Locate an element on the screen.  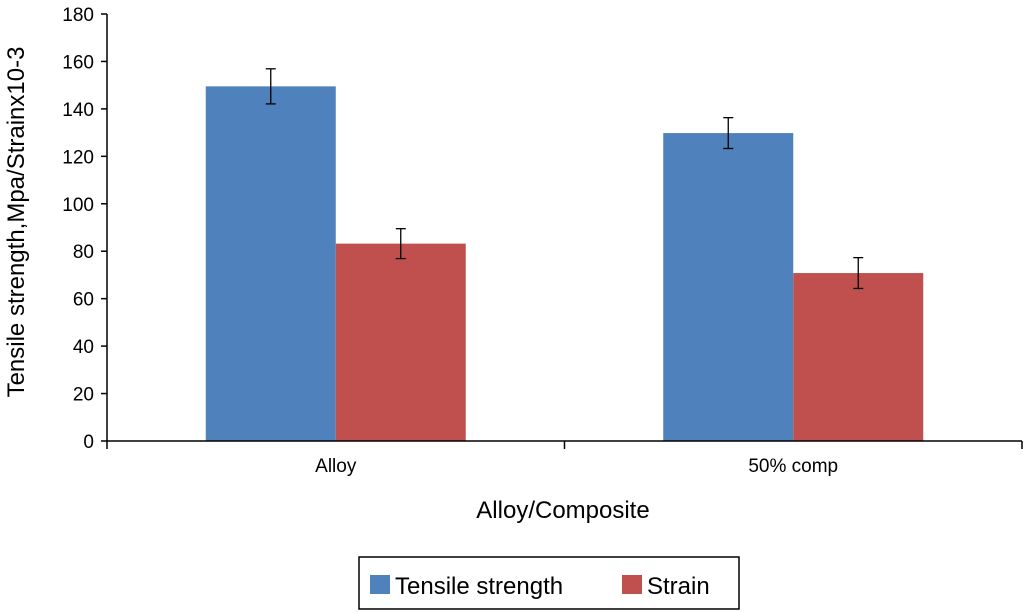
bar-tensile-strength-alloy is located at coordinates (270, 263).